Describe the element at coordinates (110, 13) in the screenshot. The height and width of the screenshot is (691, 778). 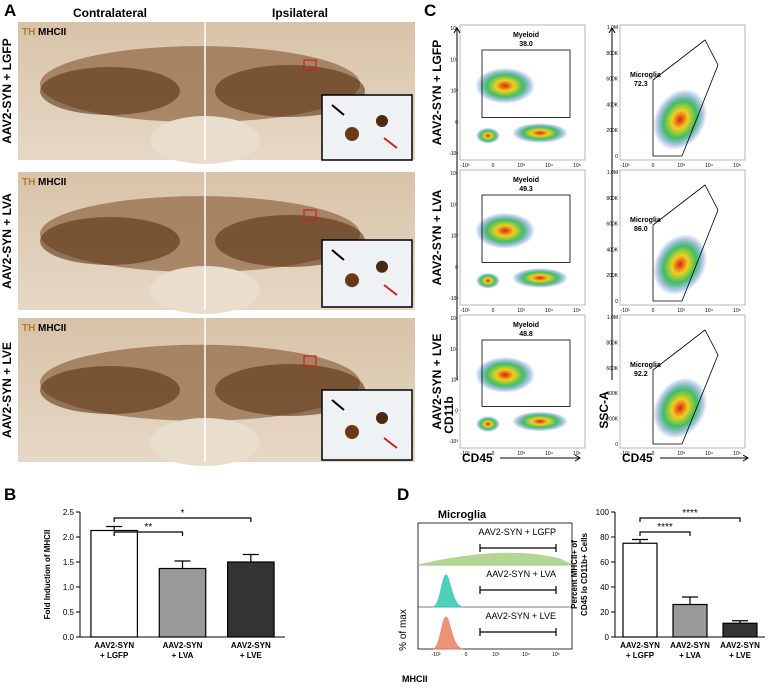
I see `column-header: Contralateral` at that location.